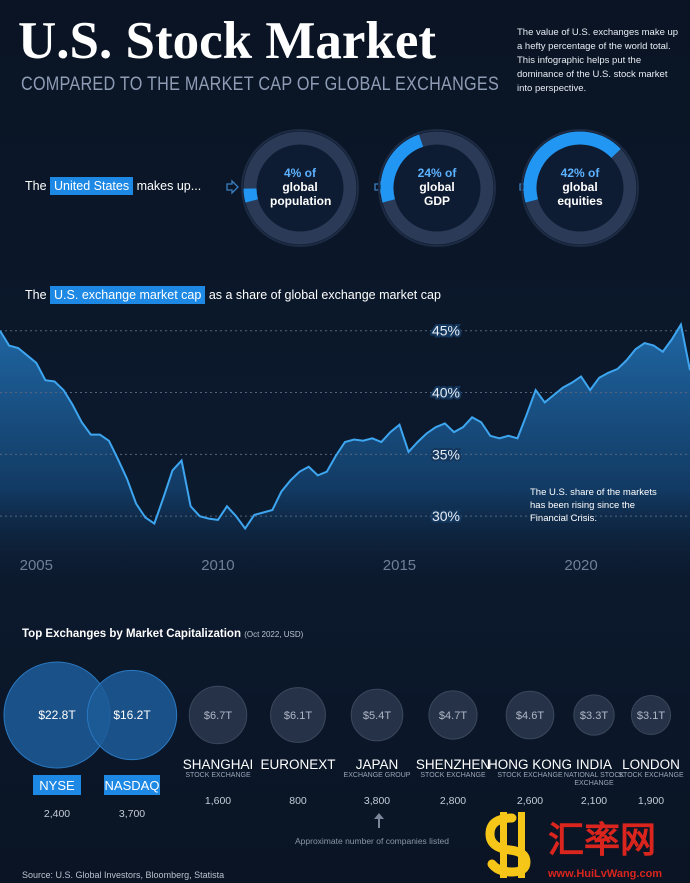 Image resolution: width=690 pixels, height=883 pixels. What do you see at coordinates (57, 715) in the screenshot?
I see `bubble-value: $22.8T` at bounding box center [57, 715].